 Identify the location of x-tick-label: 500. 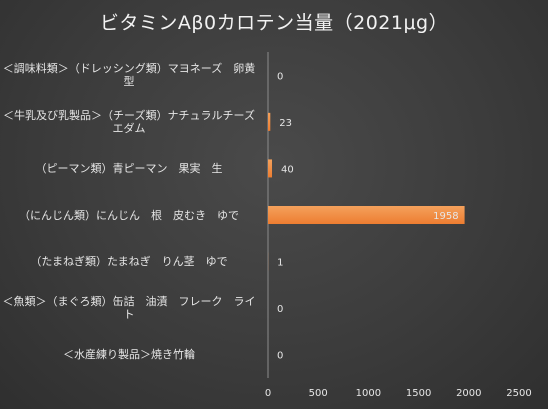
(318, 393).